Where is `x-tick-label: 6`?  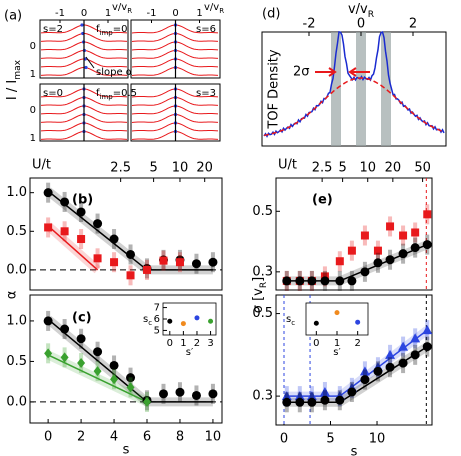
x-tick-label: 6 is located at coordinates (147, 437).